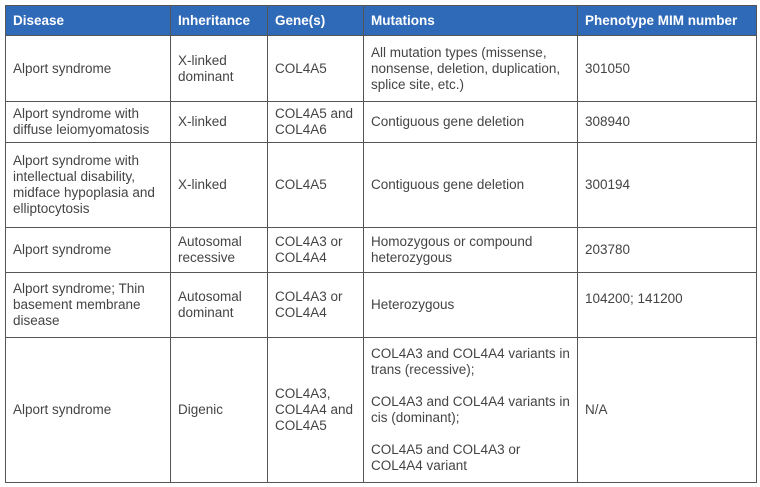 Image resolution: width=760 pixels, height=487 pixels. What do you see at coordinates (219, 250) in the screenshot?
I see `cell-inheritance: Autosomal recessive` at bounding box center [219, 250].